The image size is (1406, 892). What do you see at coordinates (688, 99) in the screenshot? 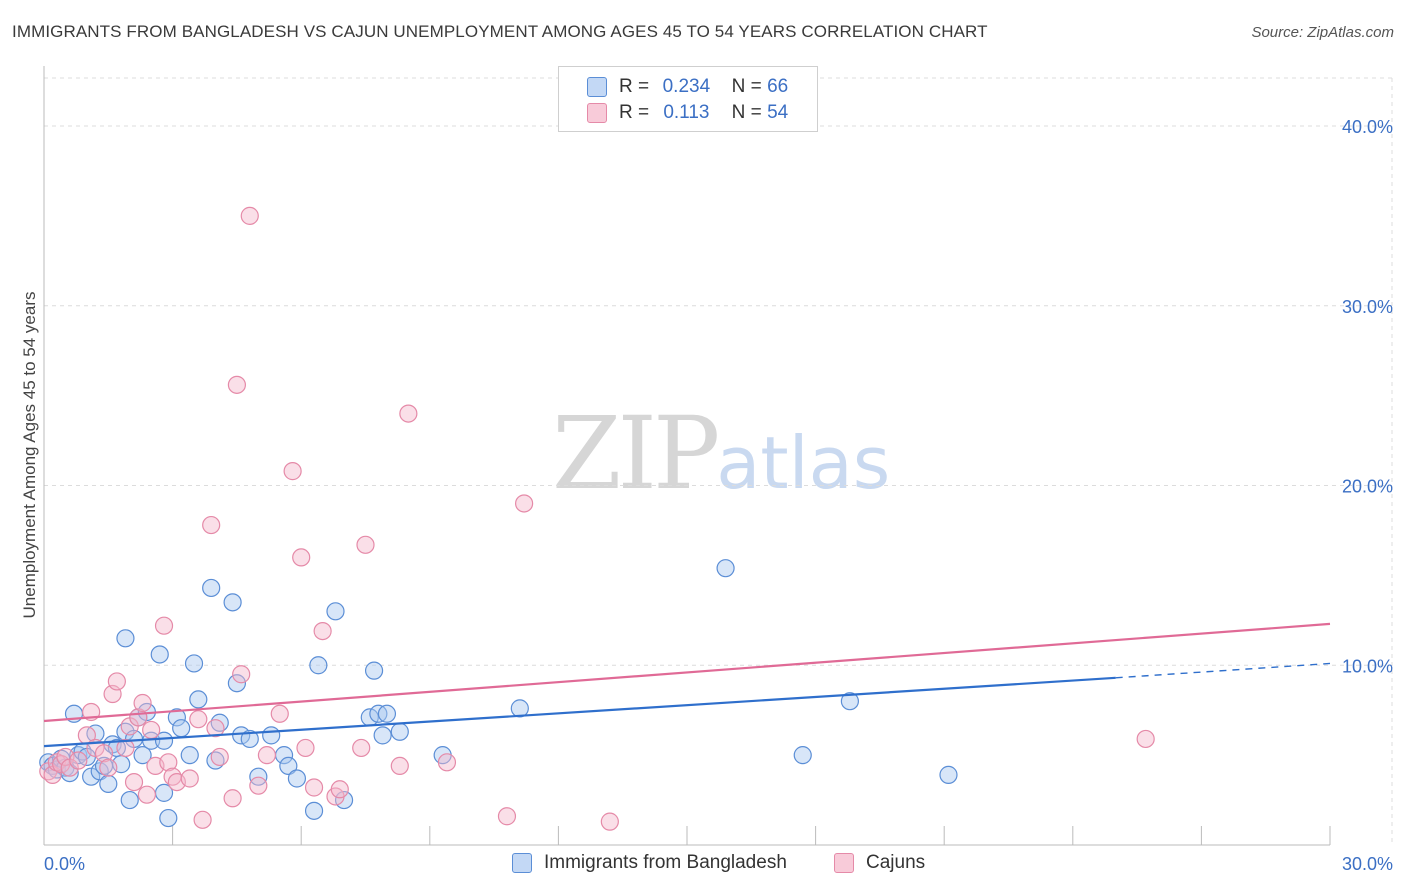
I see `legend: R = 0.234 N = 66 R = 0.113 N = 54` at bounding box center [688, 99].